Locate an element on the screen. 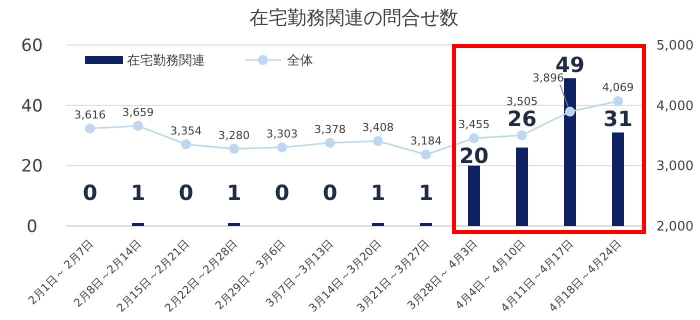  data-label: 3,303 is located at coordinates (282, 133).